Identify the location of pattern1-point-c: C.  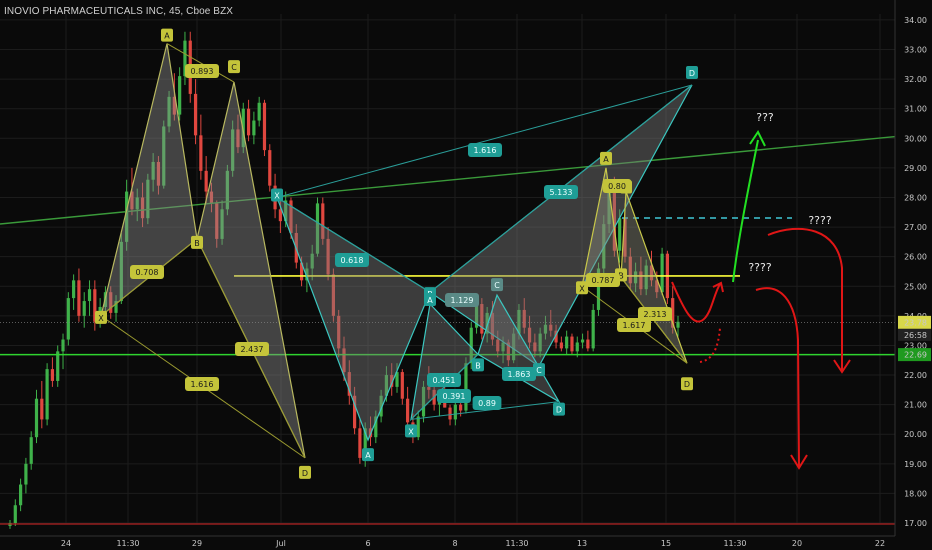
(234, 67).